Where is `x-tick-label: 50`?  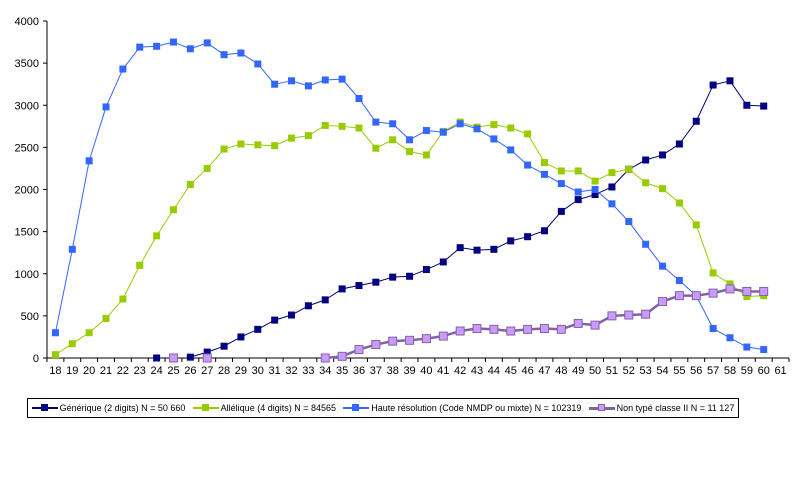
x-tick-label: 50 is located at coordinates (595, 371).